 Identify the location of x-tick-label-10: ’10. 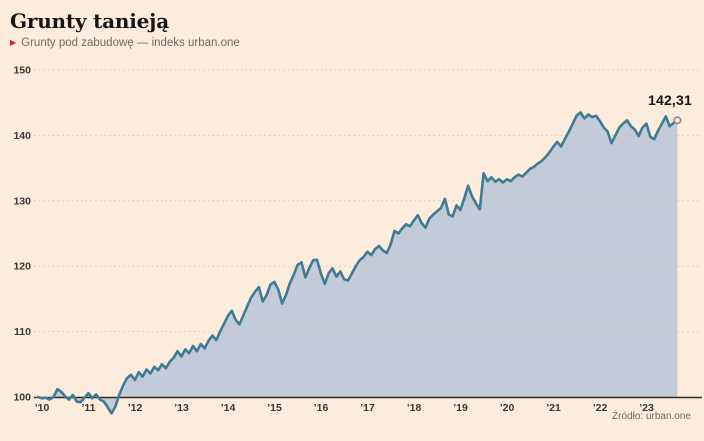
(42, 408).